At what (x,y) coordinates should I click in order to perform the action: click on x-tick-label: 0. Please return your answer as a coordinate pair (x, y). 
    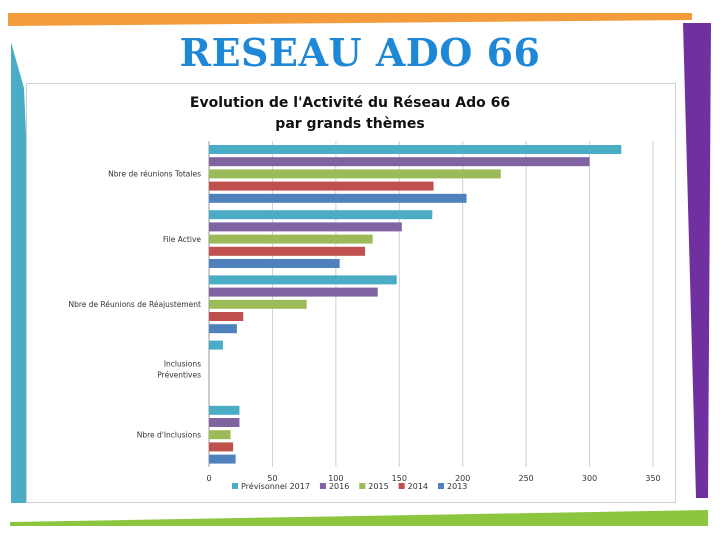
    Looking at the image, I should click on (208, 478).